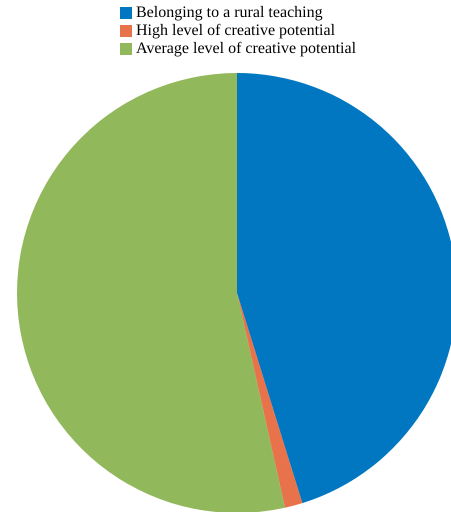 The image size is (451, 512). Describe the element at coordinates (229, 12) in the screenshot. I see `legend-label: Belonging to a rural teaching` at that location.